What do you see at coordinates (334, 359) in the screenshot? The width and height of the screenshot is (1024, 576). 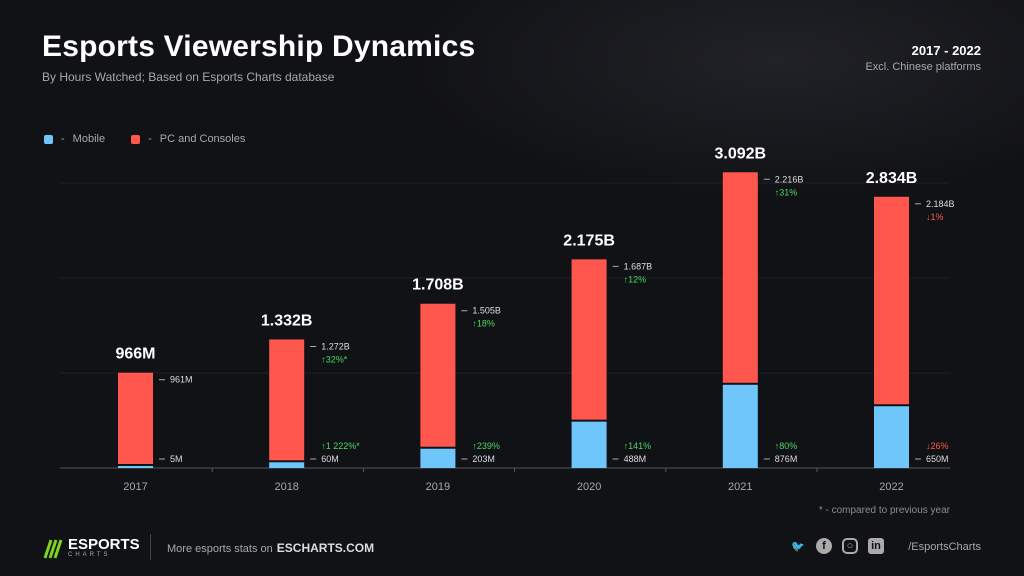 I see `pc-change-label: ↑32%*` at bounding box center [334, 359].